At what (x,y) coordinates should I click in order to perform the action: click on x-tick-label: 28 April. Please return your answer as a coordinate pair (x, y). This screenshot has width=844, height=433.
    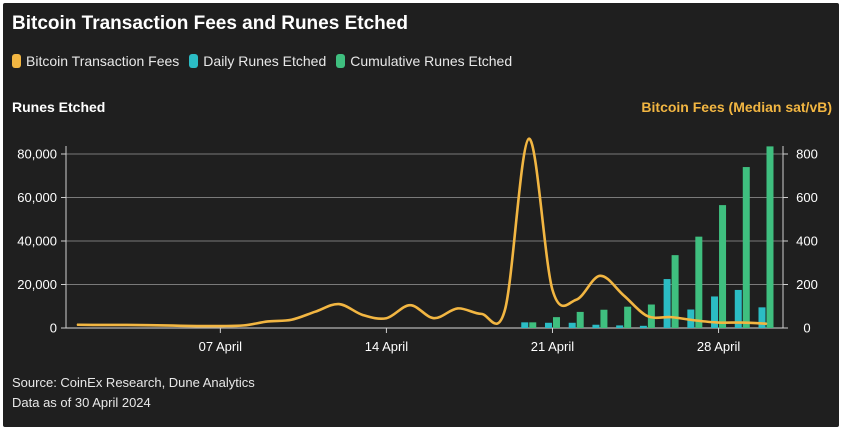
    Looking at the image, I should click on (718, 346).